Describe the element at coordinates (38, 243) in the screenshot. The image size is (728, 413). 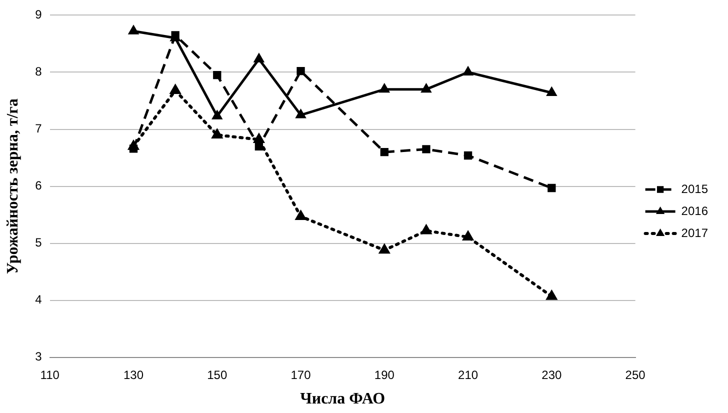
I see `y-tick-label: 5` at that location.